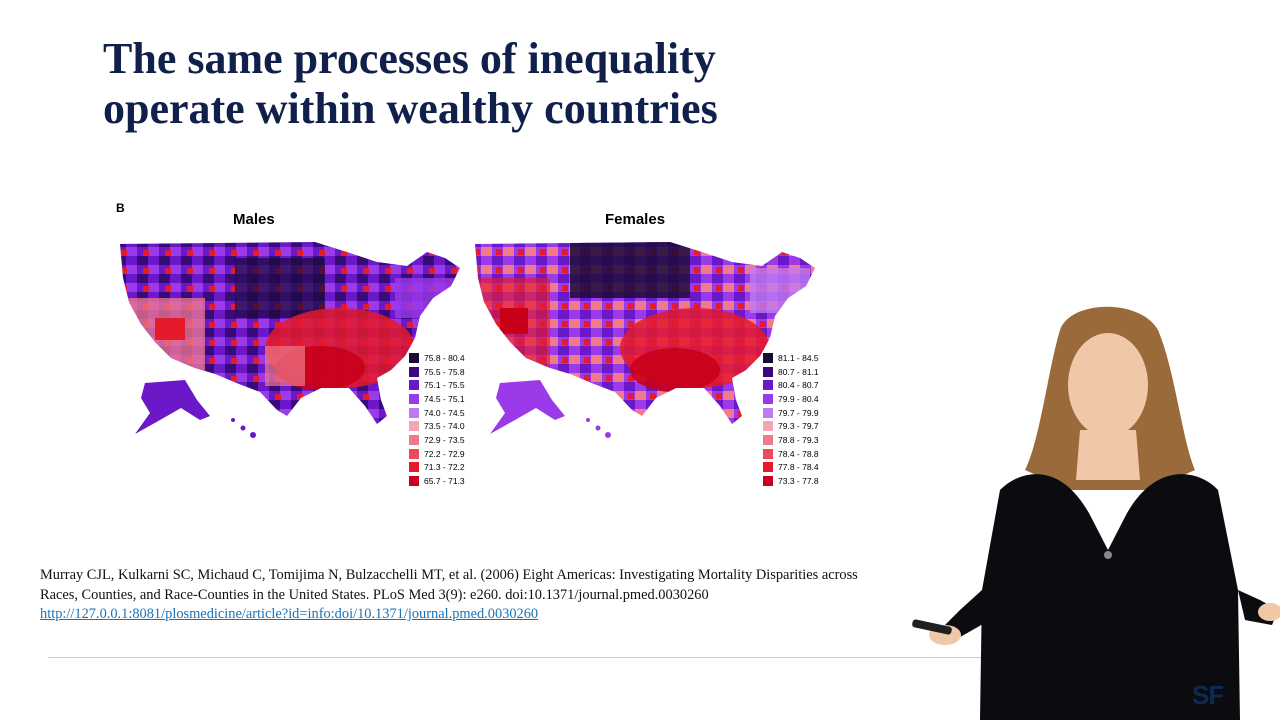  I want to click on university-logo: SF, so click(1208, 695).